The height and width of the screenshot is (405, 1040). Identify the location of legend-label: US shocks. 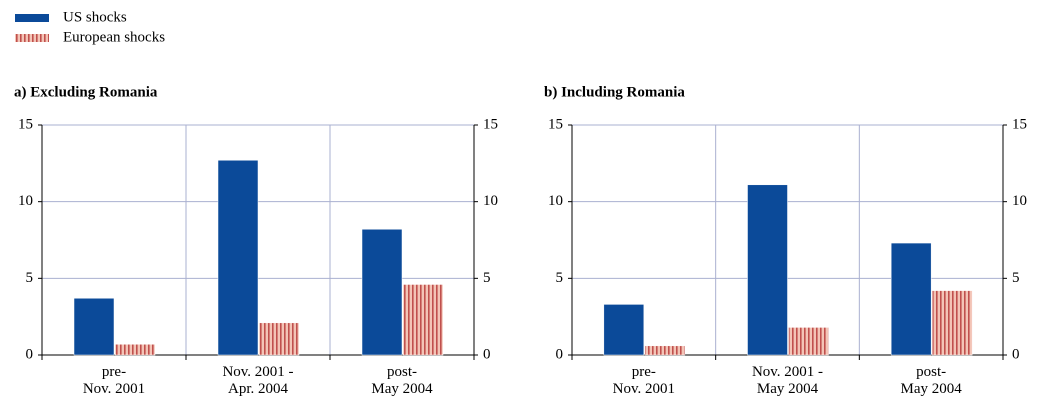
(95, 17).